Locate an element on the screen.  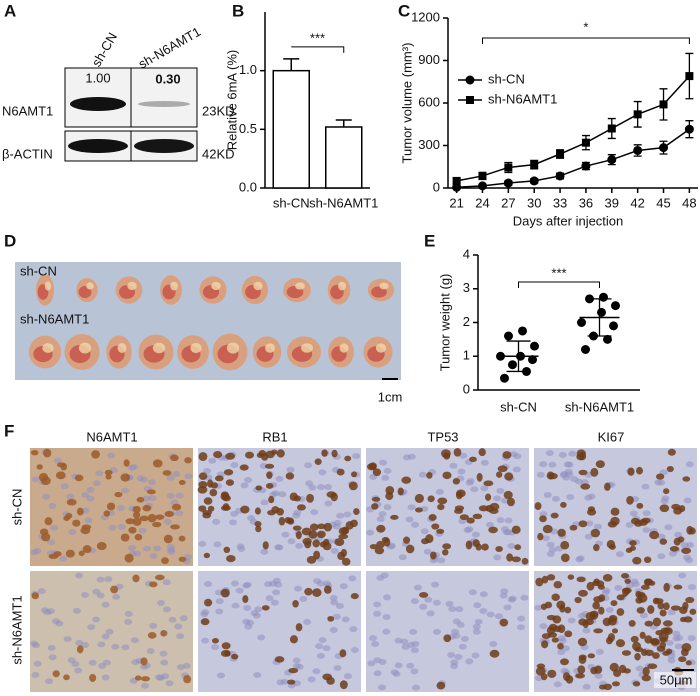
legend-label: sh-CN is located at coordinates (506, 78).